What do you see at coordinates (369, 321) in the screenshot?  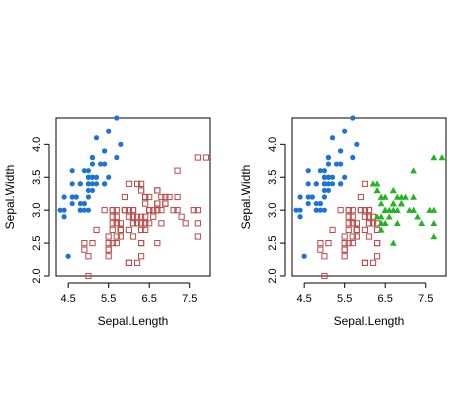 I see `x-axis-title: Sepal.Length` at bounding box center [369, 321].